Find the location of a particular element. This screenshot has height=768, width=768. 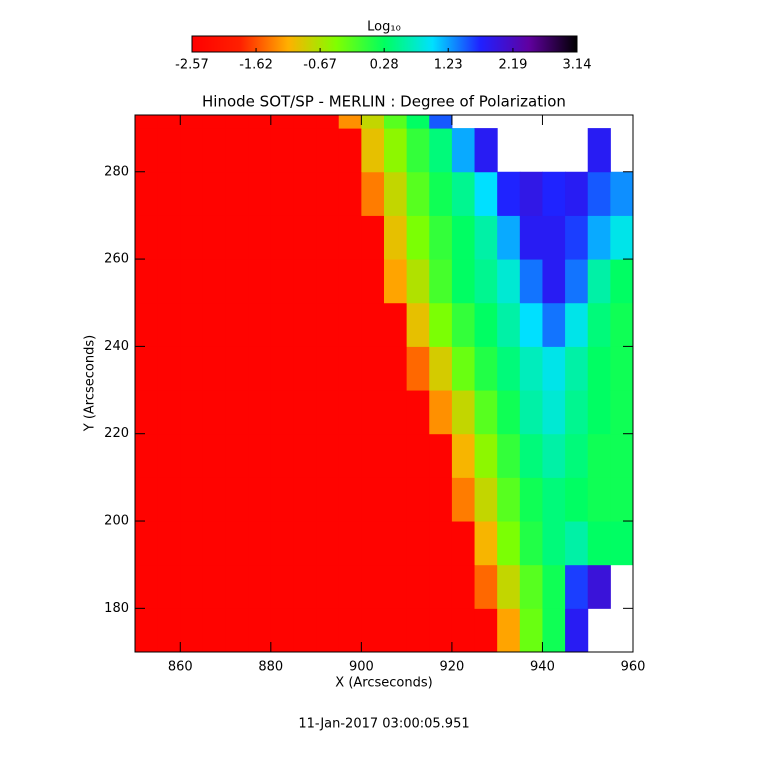

y-tick-label: 220 is located at coordinates (116, 433).